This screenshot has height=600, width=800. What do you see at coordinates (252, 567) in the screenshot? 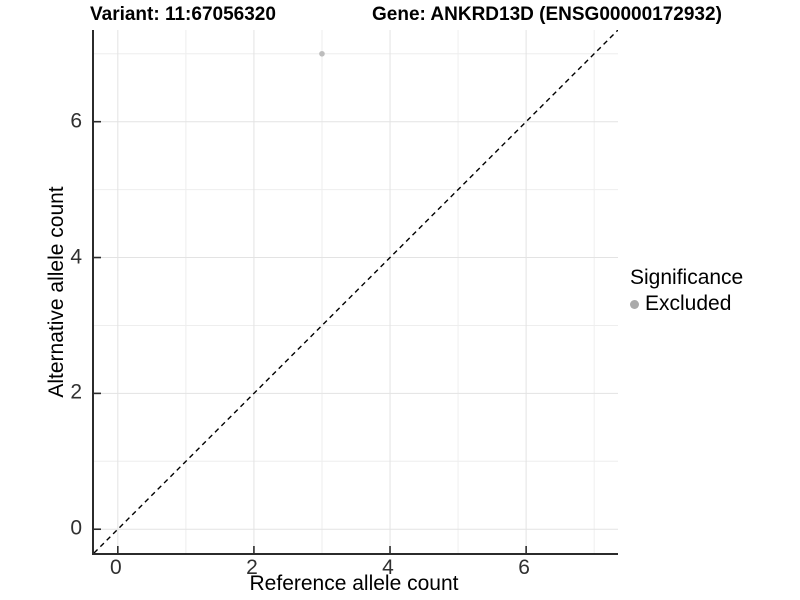
I see `x-tick-label: 2` at bounding box center [252, 567].